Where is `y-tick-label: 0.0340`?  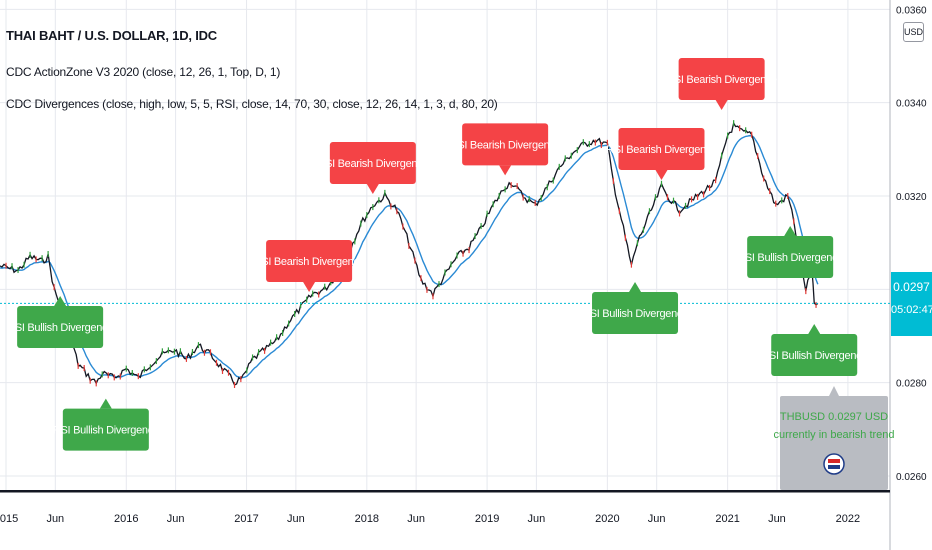
y-tick-label: 0.0340 is located at coordinates (911, 104).